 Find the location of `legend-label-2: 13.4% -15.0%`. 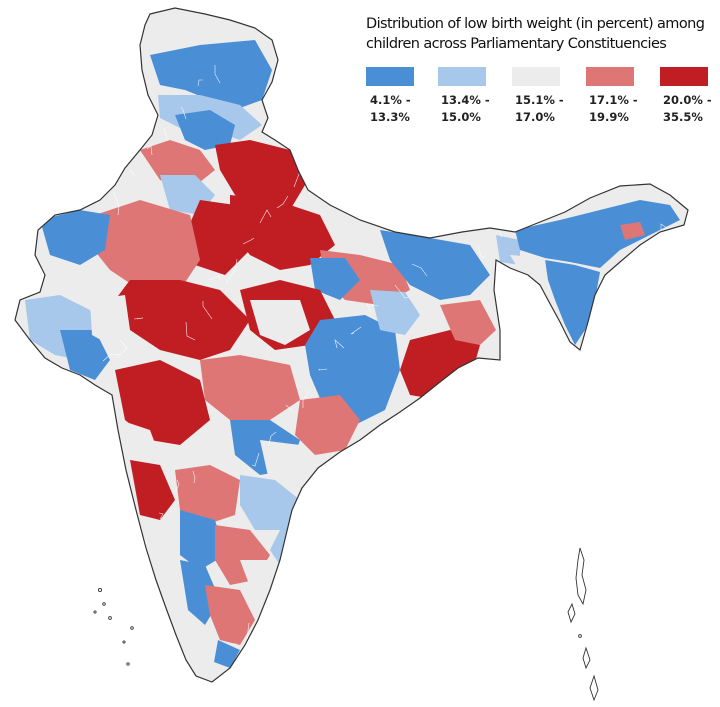

legend-label-2: 13.4% -15.0% is located at coordinates (465, 108).